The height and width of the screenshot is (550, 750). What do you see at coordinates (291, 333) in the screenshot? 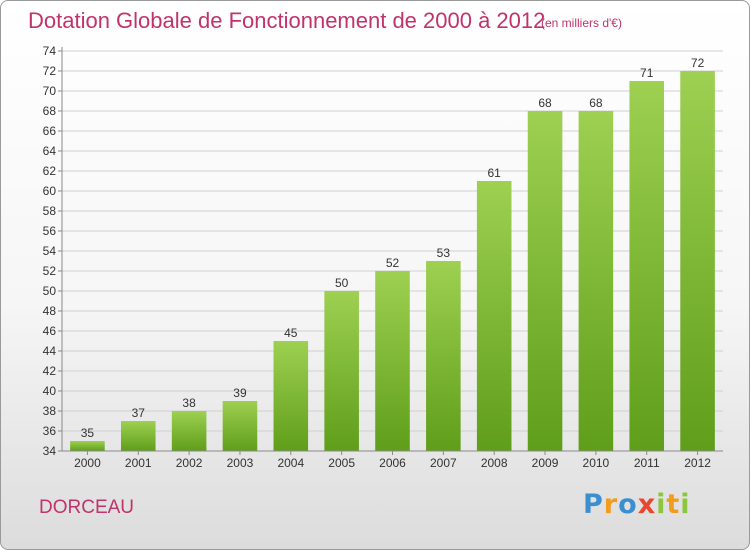
I see `data-label: 45` at bounding box center [291, 333].